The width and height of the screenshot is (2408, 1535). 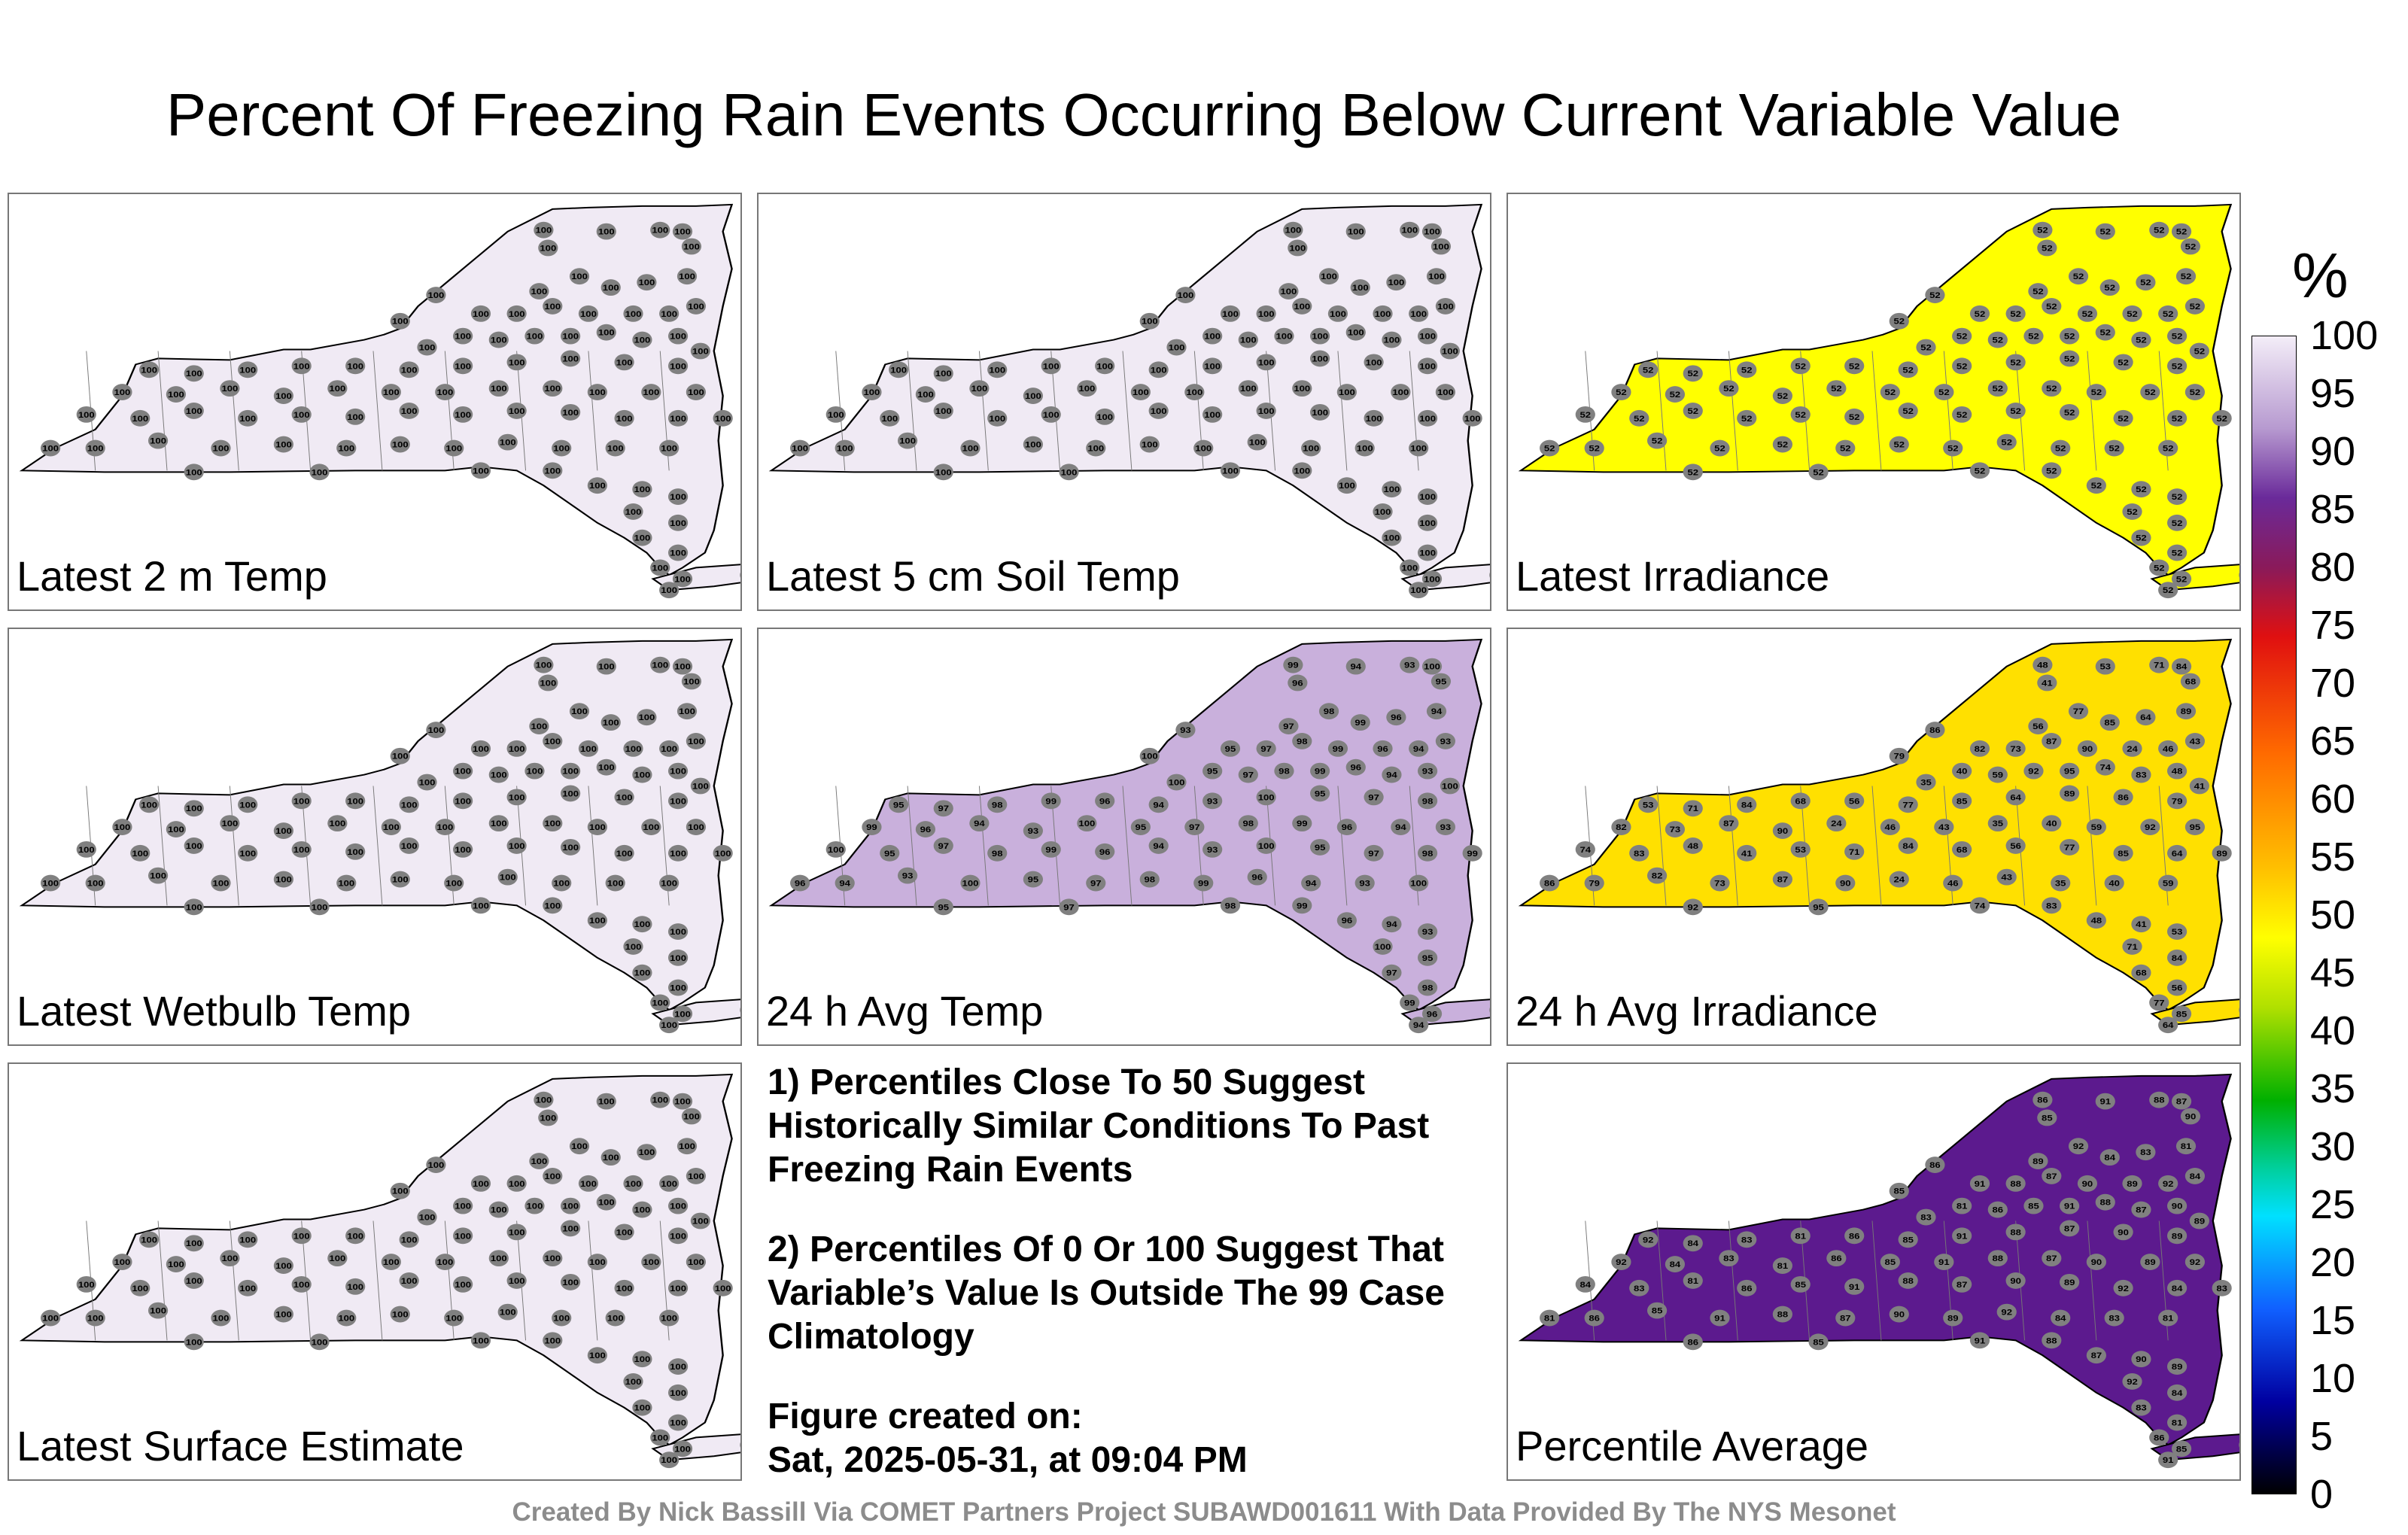 I want to click on station-value: 59, so click(x=2168, y=884).